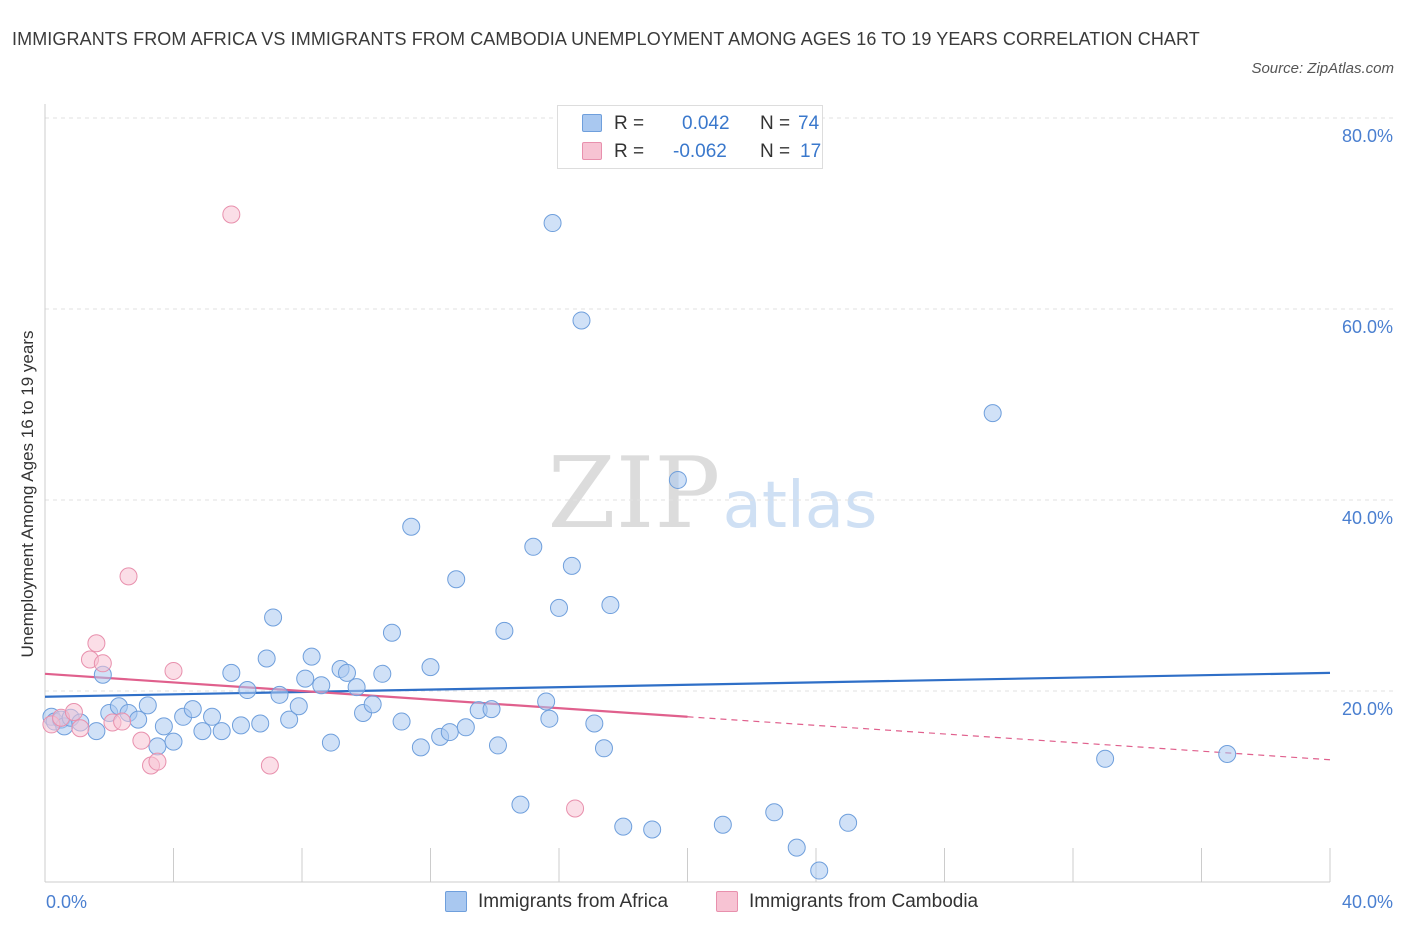  I want to click on watermark: ZIP atlas, so click(713, 494).